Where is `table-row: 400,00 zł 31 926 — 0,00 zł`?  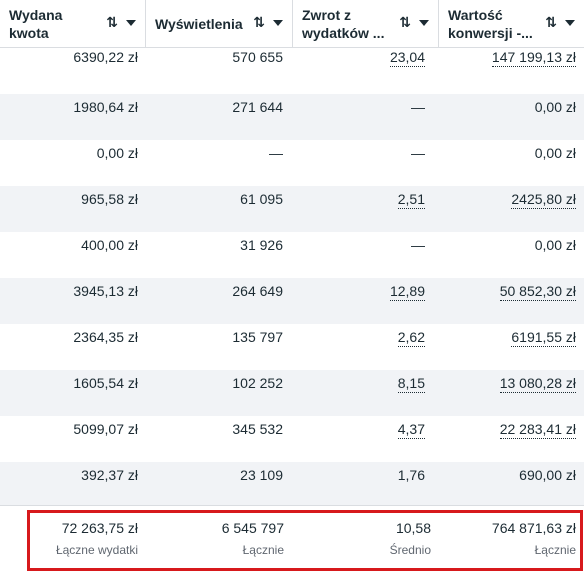 table-row: 400,00 zł 31 926 — 0,00 zł is located at coordinates (292, 255).